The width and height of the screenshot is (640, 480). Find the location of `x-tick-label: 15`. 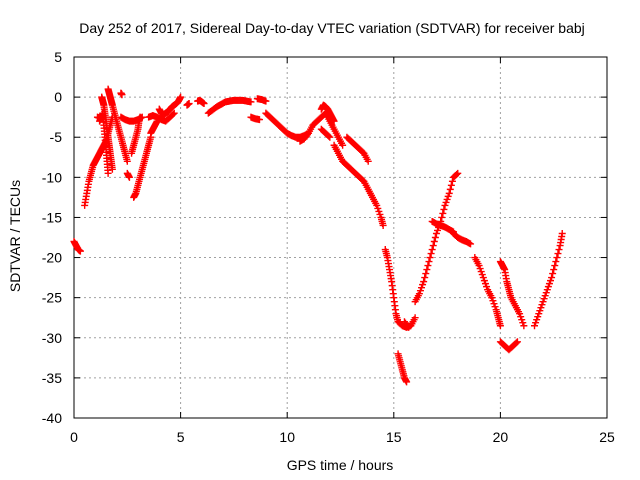

x-tick-label: 15 is located at coordinates (394, 437).